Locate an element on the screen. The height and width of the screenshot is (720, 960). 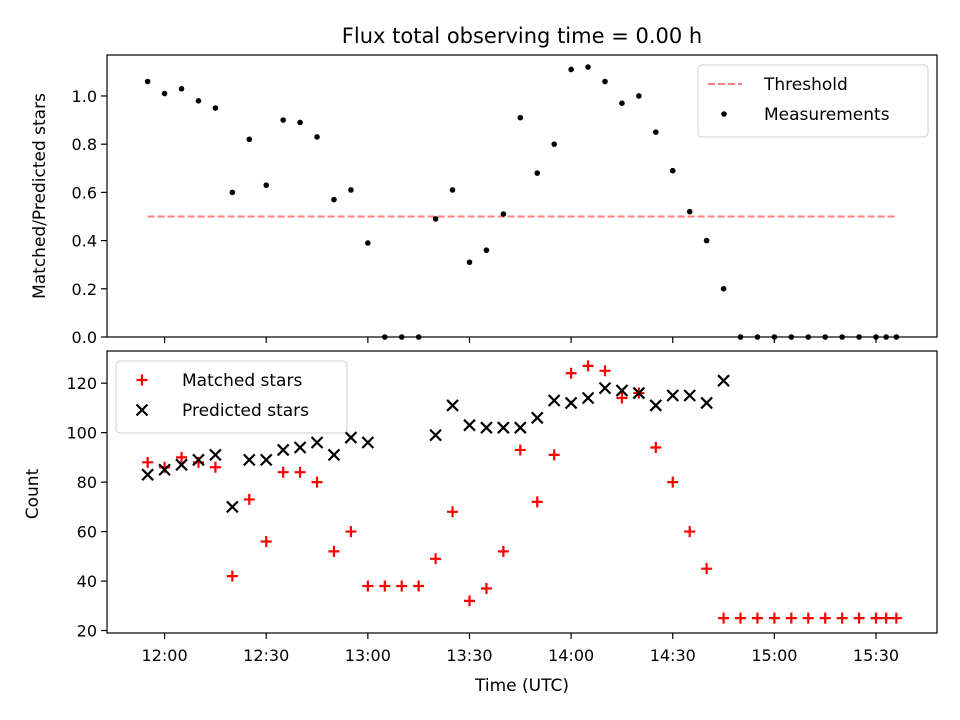
x-tick-label: 14:00 is located at coordinates (571, 655).